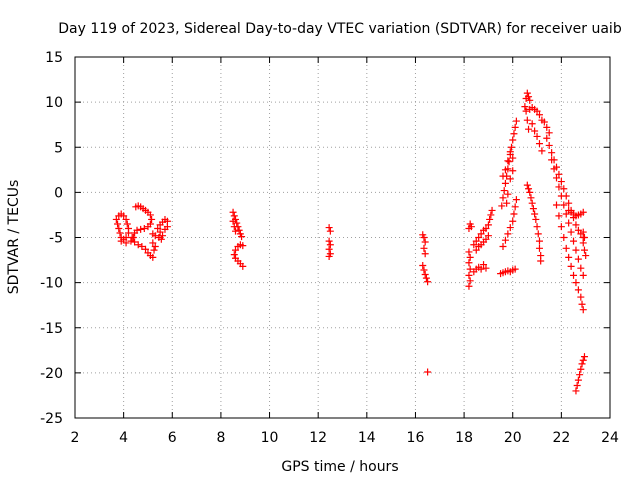  Describe the element at coordinates (14, 237) in the screenshot. I see `y-axis-label: SDTVAR / TECUs` at that location.